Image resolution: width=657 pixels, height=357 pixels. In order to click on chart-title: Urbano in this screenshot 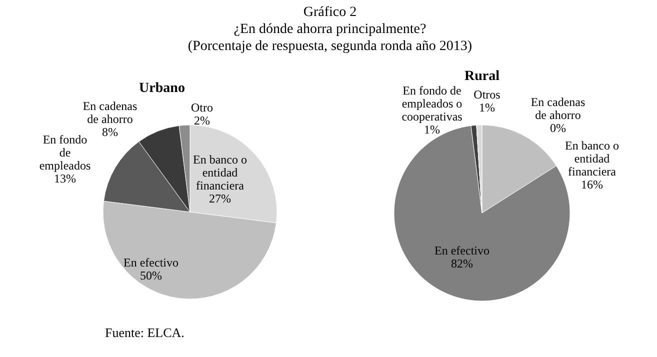, I will do `click(162, 88)`.